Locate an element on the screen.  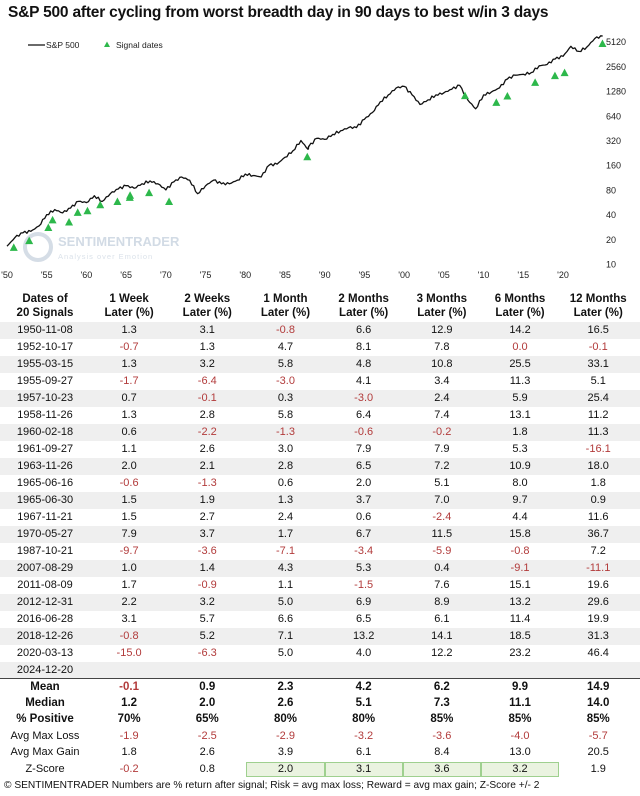
return-cell: 4.0 is located at coordinates (364, 653).